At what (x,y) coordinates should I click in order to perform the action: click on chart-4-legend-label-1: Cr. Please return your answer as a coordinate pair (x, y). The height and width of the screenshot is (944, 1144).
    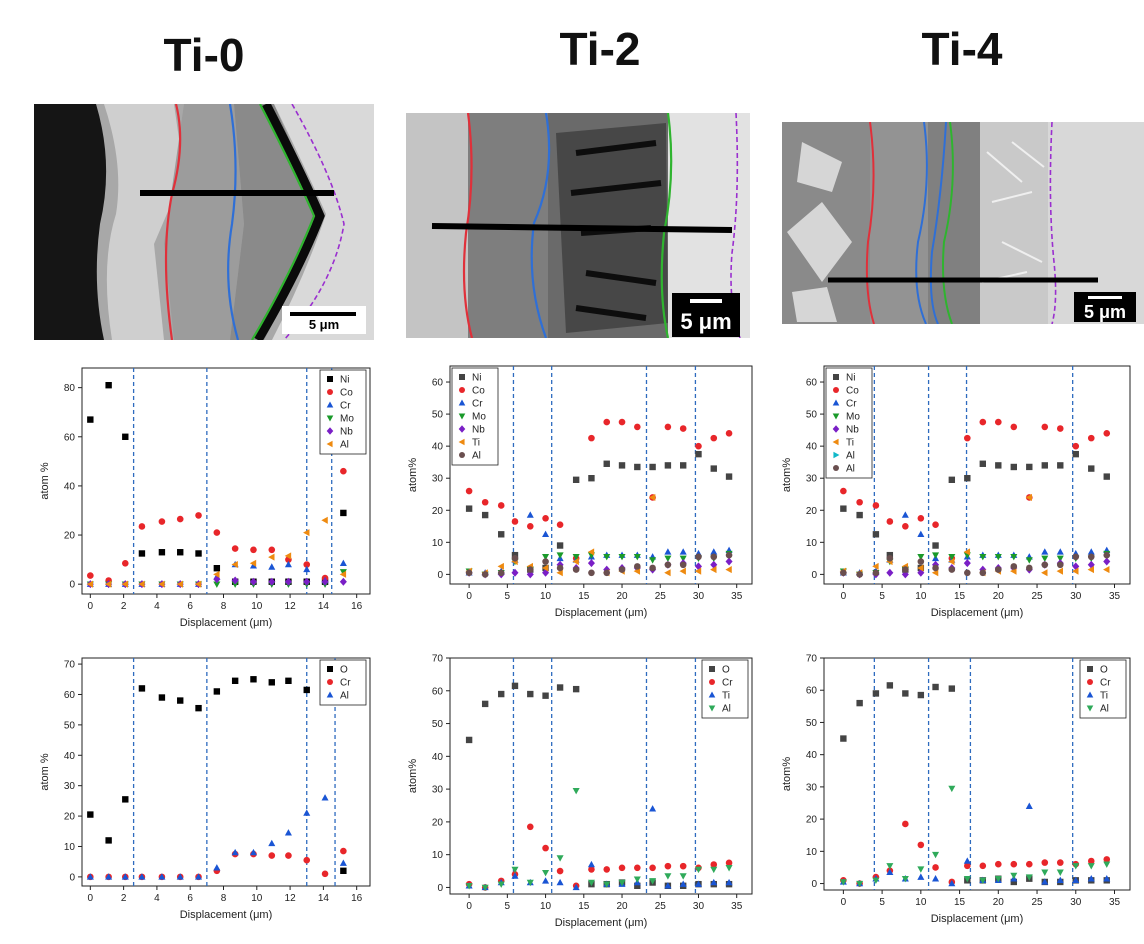
    Looking at the image, I should click on (727, 683).